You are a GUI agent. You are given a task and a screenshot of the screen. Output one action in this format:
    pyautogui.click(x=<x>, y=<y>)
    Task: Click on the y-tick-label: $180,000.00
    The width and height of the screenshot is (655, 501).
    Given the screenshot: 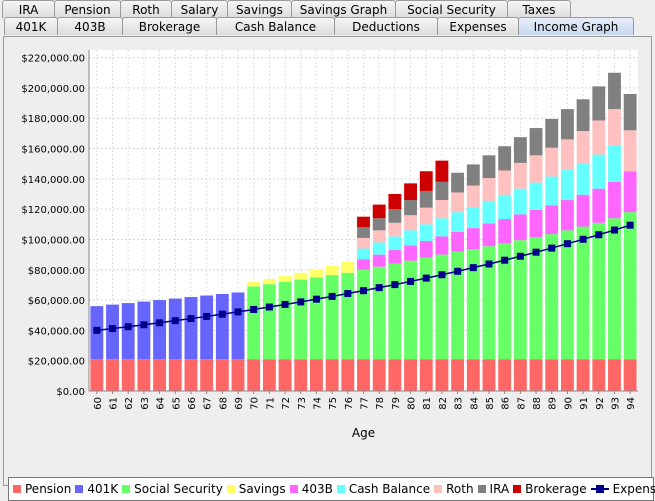 What is the action you would take?
    pyautogui.click(x=53, y=119)
    